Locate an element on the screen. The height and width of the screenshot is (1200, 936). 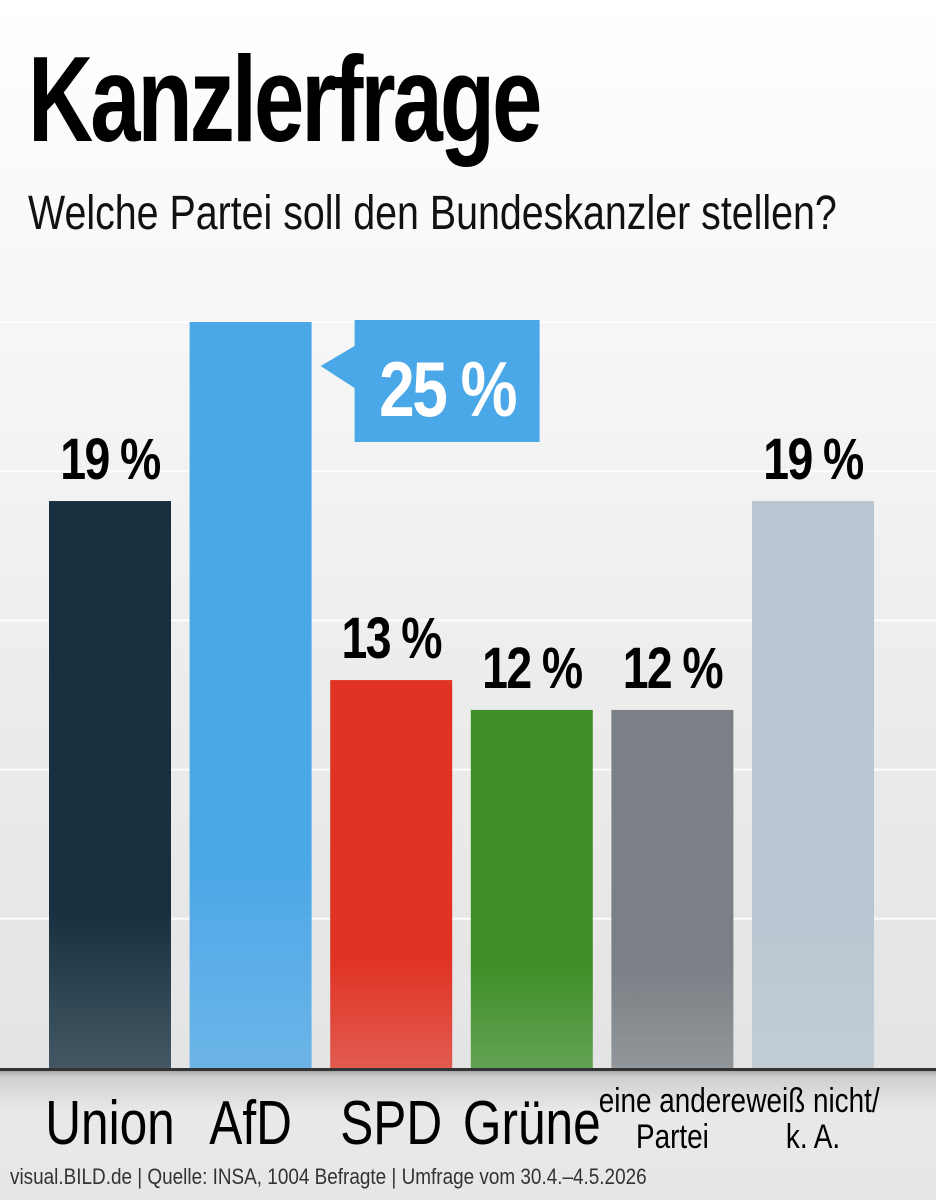
category-label-5-line-0: weiß nicht/ is located at coordinates (813, 1100).